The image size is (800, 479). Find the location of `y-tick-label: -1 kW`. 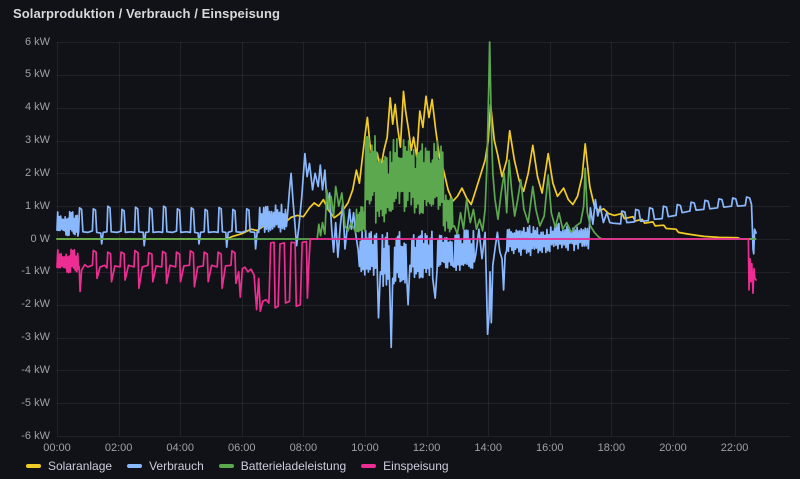

y-tick-label: -1 kW is located at coordinates (35, 271).